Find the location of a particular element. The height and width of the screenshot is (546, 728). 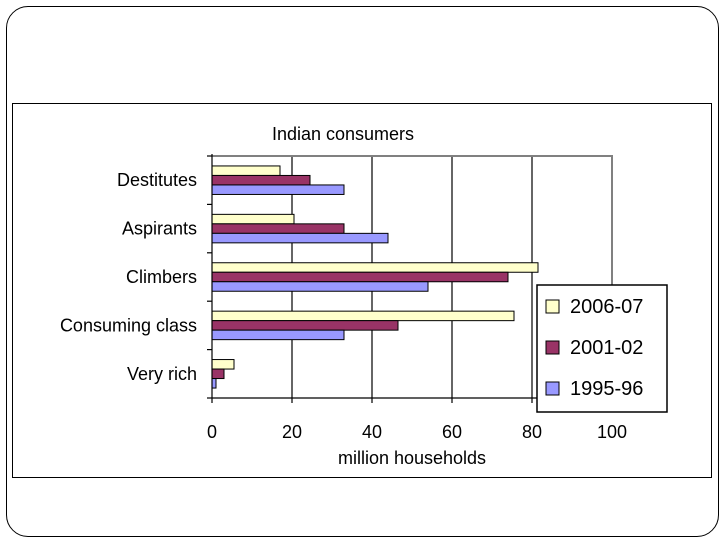

category-label: Very rich is located at coordinates (162, 374).